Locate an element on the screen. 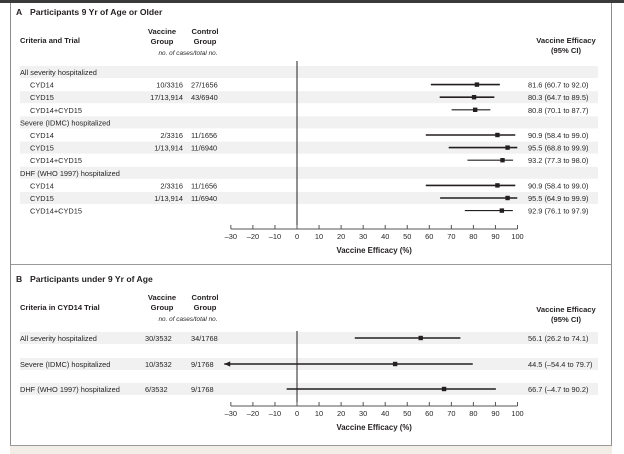 The height and width of the screenshot is (454, 624). group-label: Severe (IDMC) hospitalized is located at coordinates (65, 122).